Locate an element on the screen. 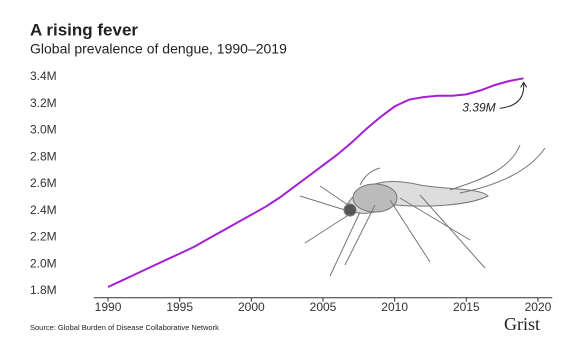 Image resolution: width=585 pixels, height=354 pixels. y-tick-label: 2.2M is located at coordinates (43, 237).